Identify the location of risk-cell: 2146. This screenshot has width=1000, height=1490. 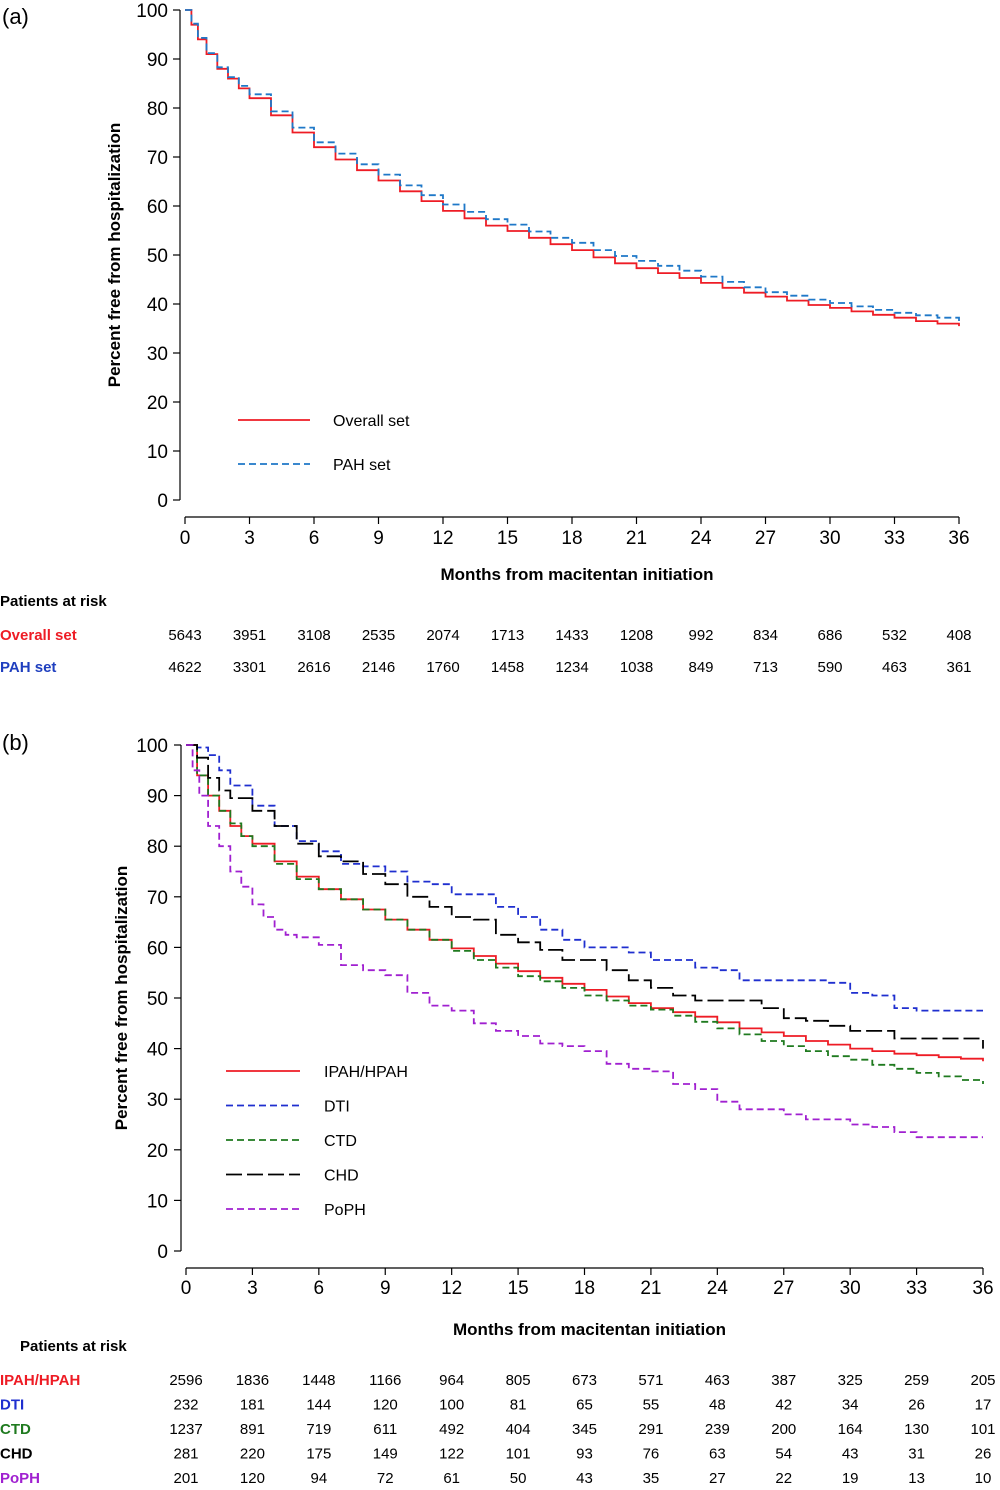
(378, 667).